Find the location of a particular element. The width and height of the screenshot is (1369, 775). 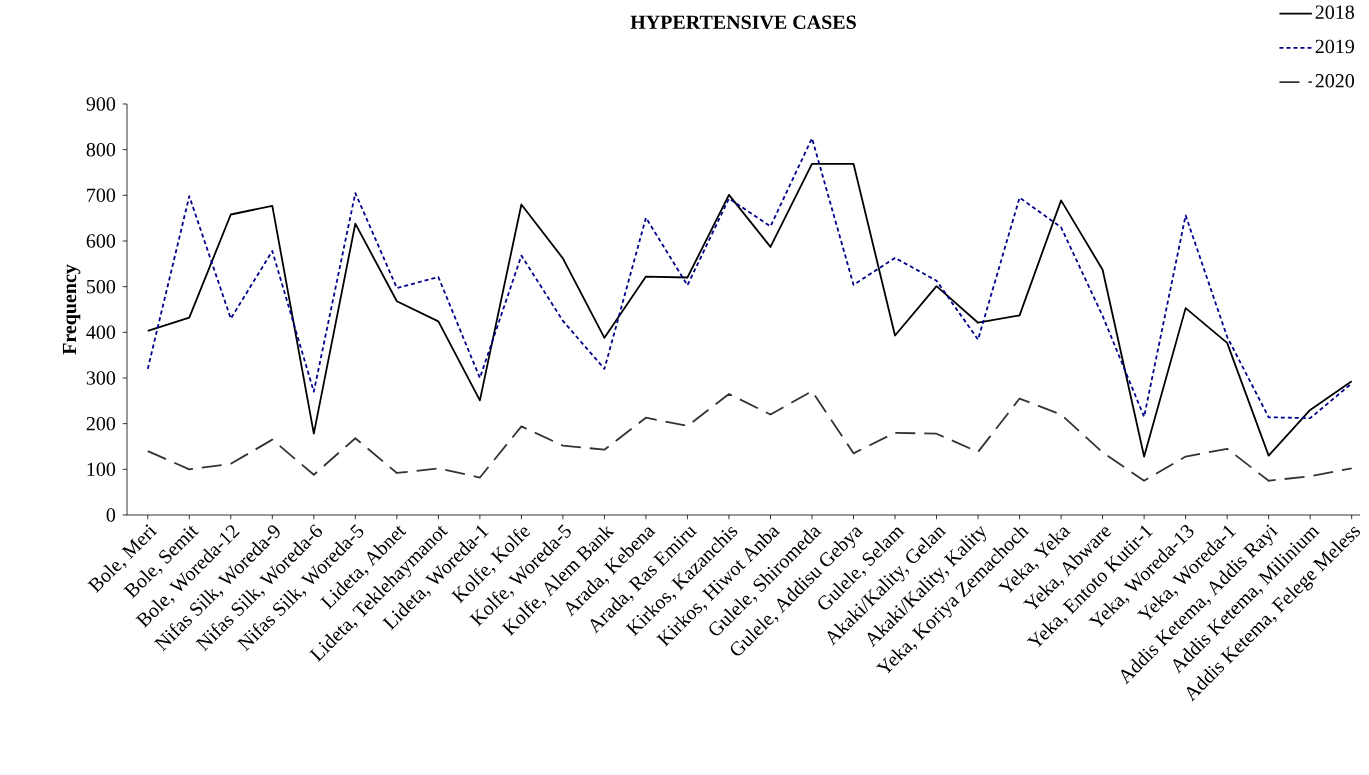

y-tick-label: 900 is located at coordinates (101, 104).